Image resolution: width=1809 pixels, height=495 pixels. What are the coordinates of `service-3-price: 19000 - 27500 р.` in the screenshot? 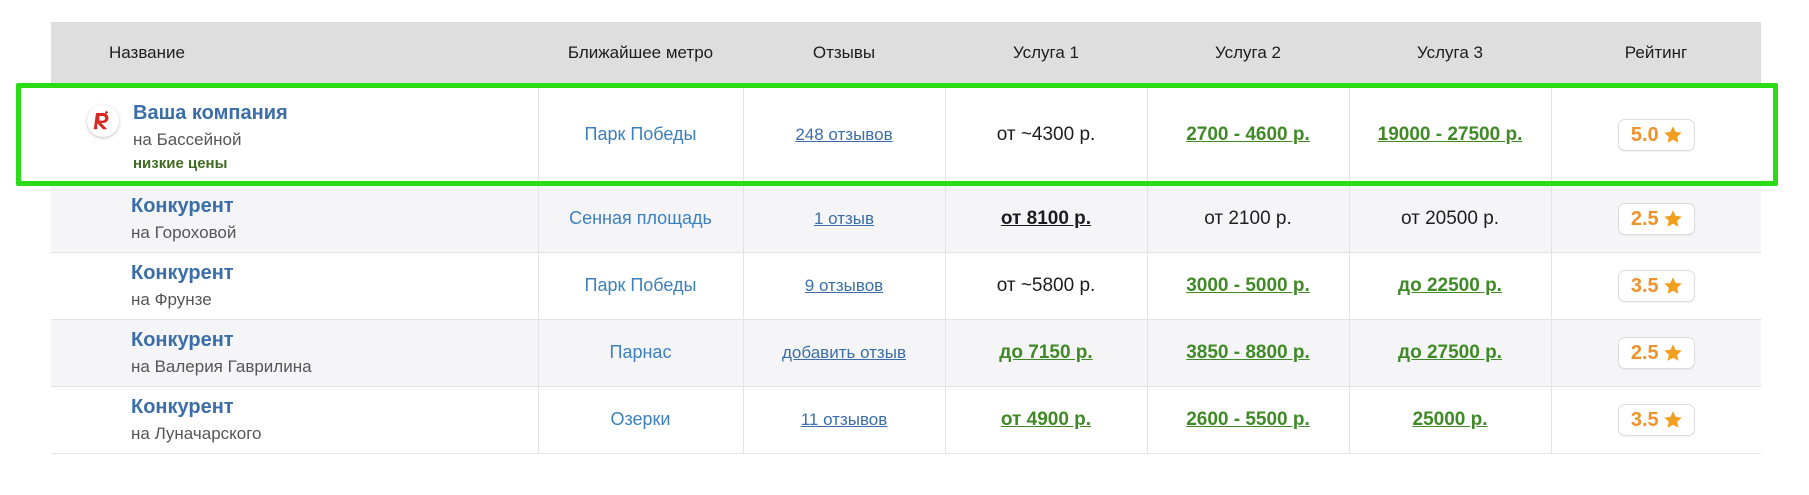 It's located at (1450, 134).